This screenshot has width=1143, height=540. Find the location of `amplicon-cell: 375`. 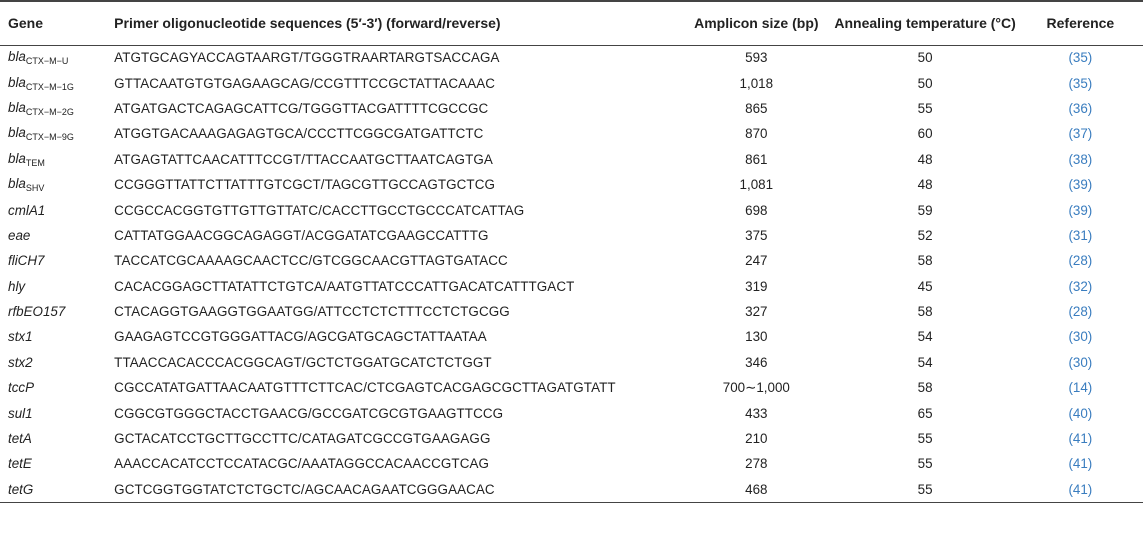

amplicon-cell: 375 is located at coordinates (756, 235).